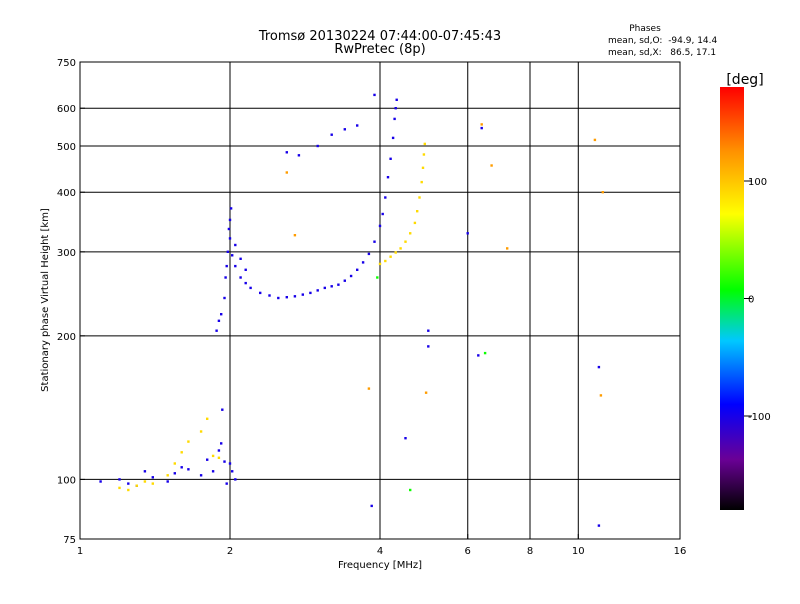 This screenshot has width=800, height=604. I want to click on y-tick-label: 600, so click(66, 109).